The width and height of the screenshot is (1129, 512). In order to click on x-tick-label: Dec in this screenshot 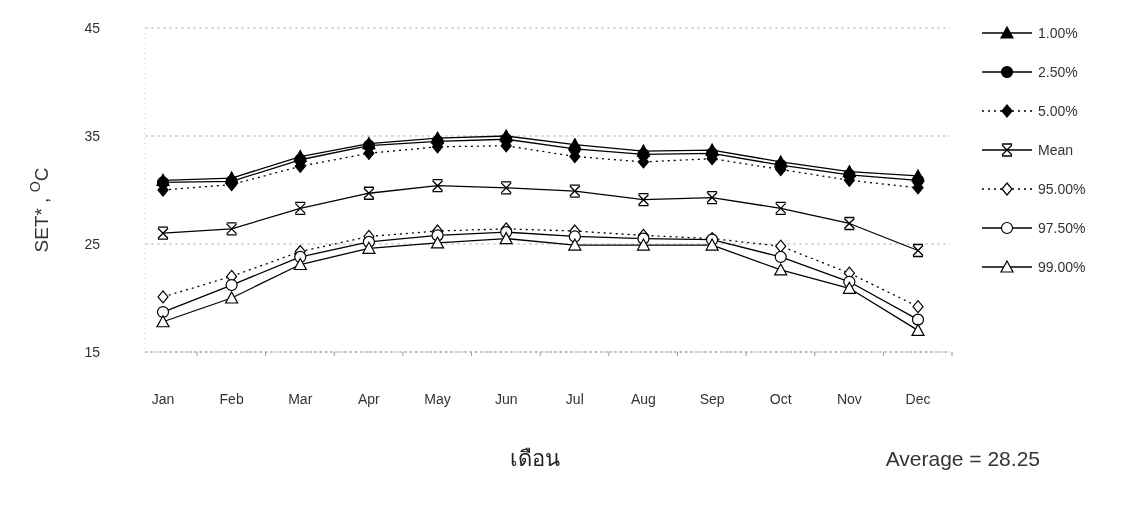, I will do `click(918, 399)`.